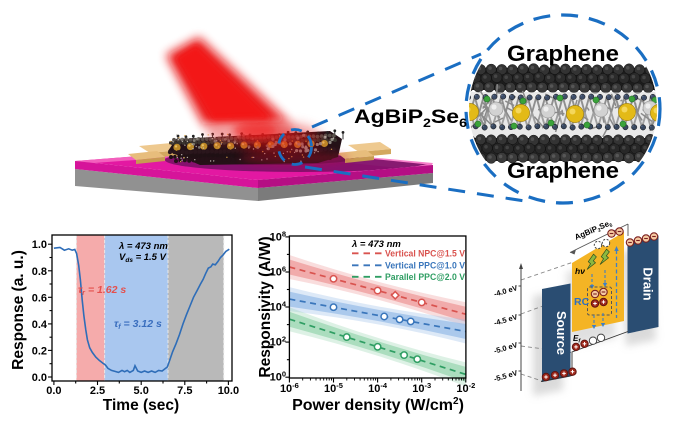 Image resolution: width=675 pixels, height=437 pixels. What do you see at coordinates (18, 310) in the screenshot?
I see `svg-text: Response (a. u.)` at bounding box center [18, 310].